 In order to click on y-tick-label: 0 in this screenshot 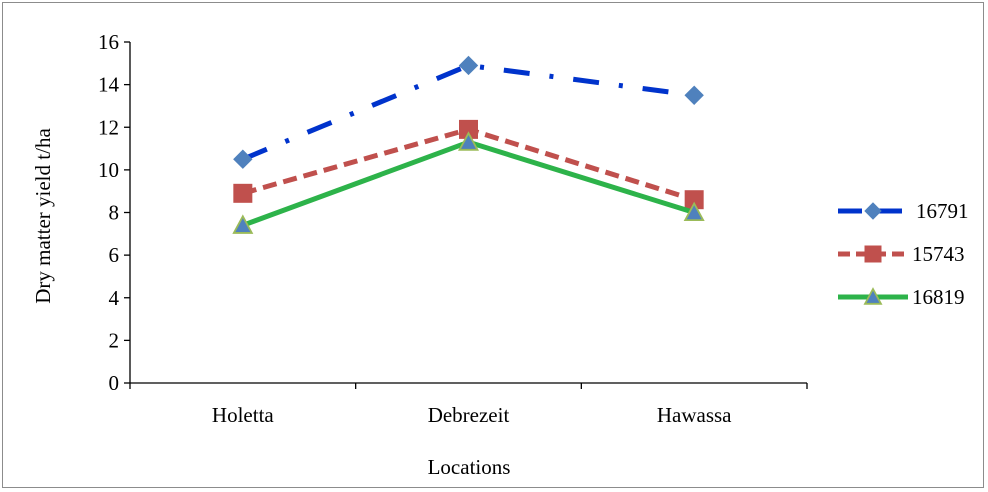, I will do `click(114, 383)`.